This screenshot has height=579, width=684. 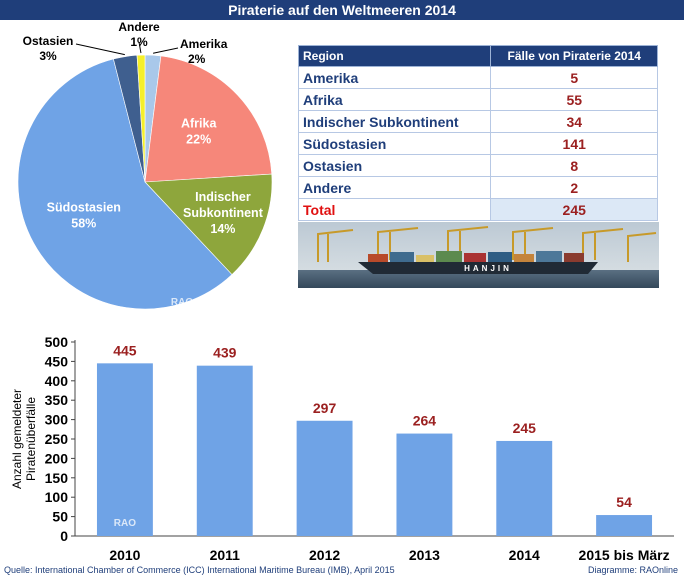 What do you see at coordinates (225, 555) in the screenshot?
I see `x-tick-label: 2011` at bounding box center [225, 555].